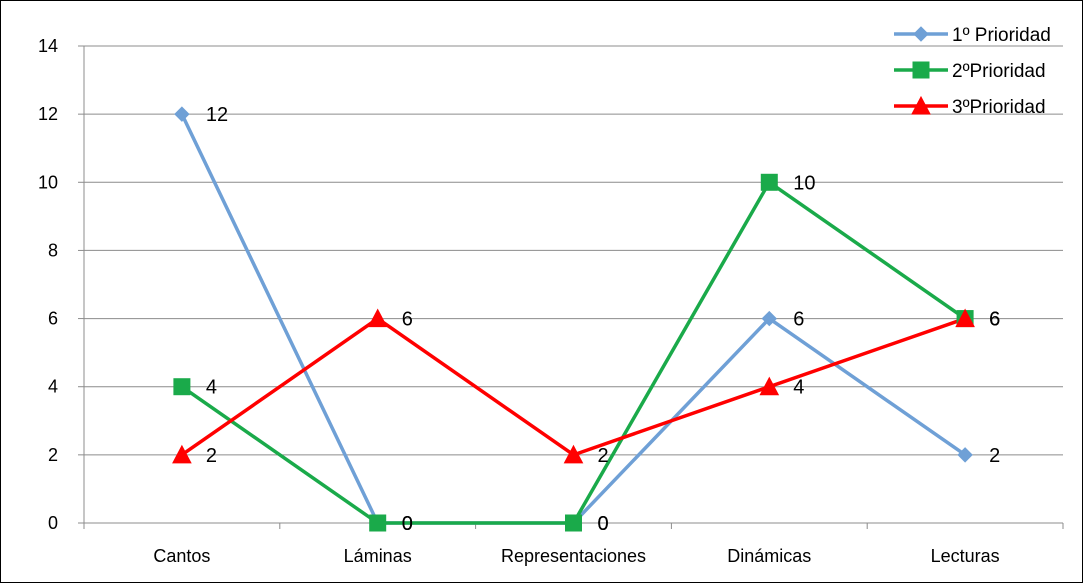 The image size is (1083, 584). What do you see at coordinates (965, 455) in the screenshot?
I see `data-point-1-prioridad-lecturas` at bounding box center [965, 455].